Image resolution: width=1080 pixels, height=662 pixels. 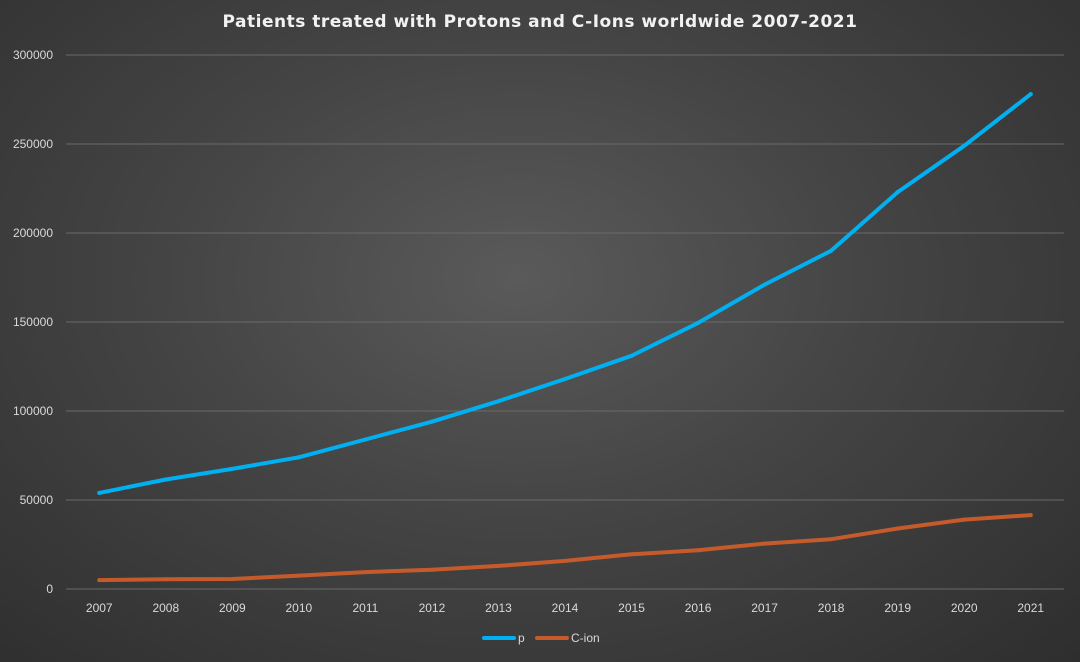 I want to click on legend-label: p, so click(x=521, y=638).